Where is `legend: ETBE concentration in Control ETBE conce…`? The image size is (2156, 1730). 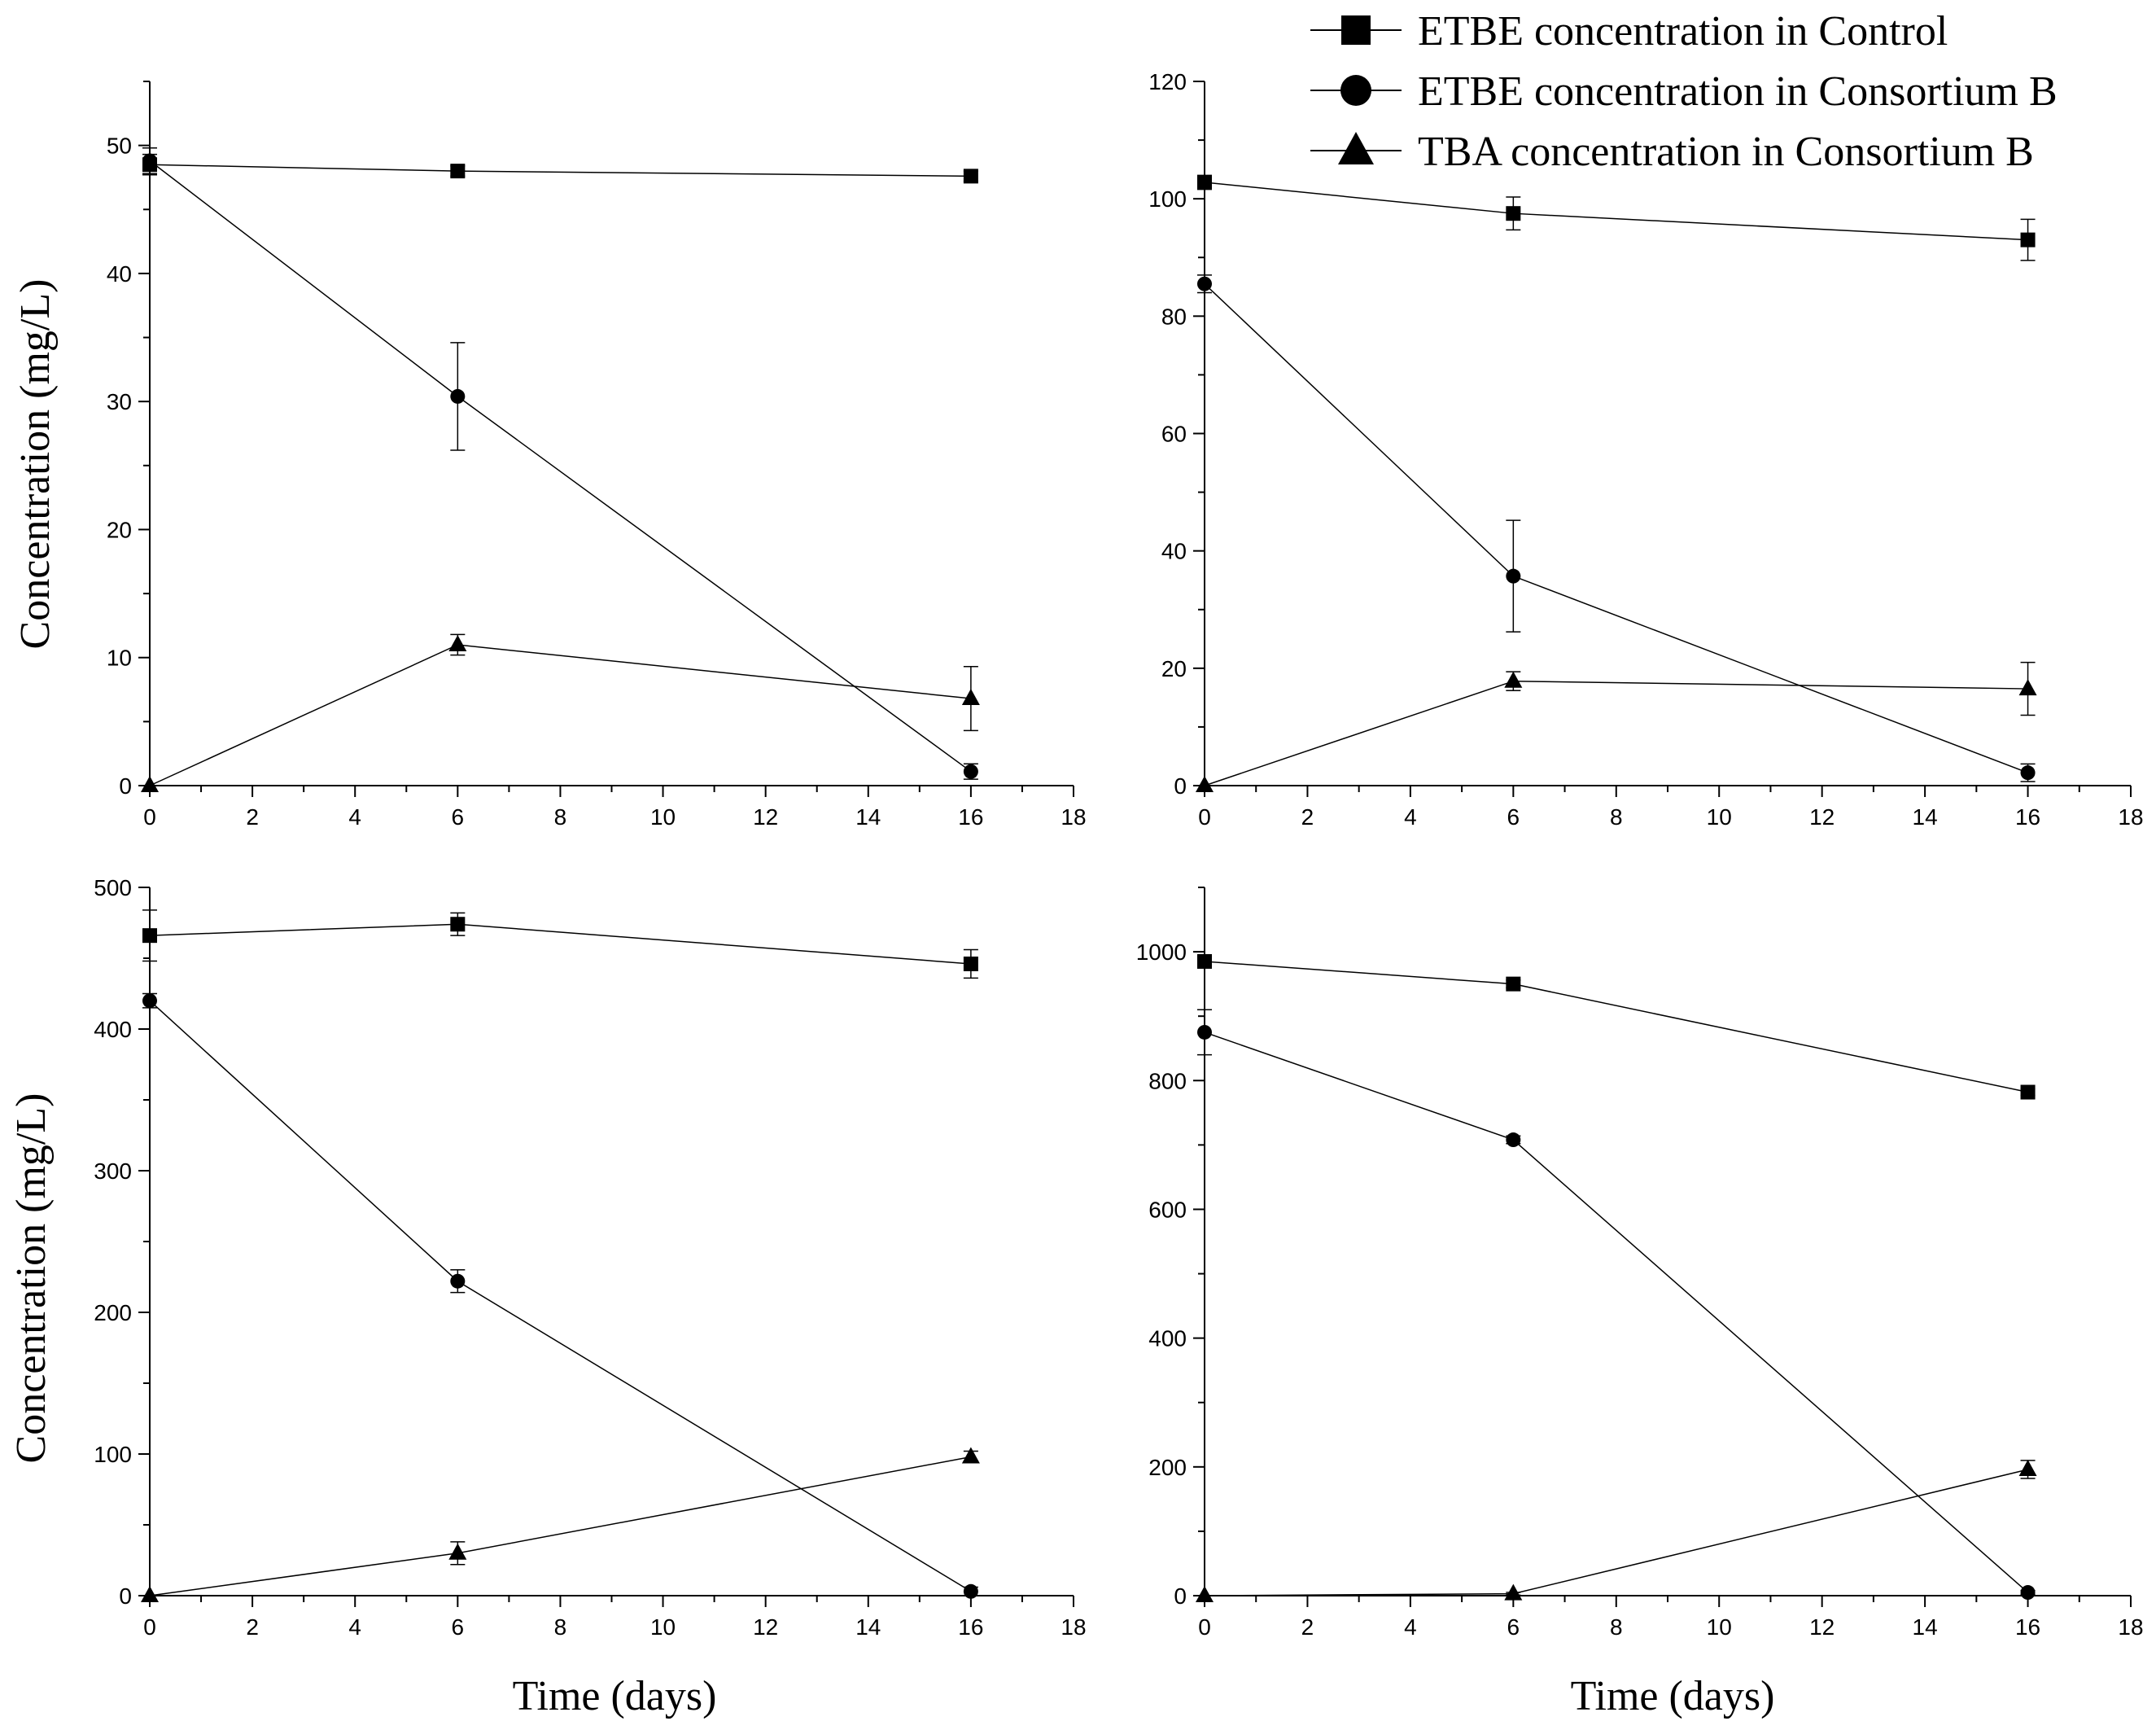
legend: ETBE concentration in Control ETBE conce… is located at coordinates (1684, 91).